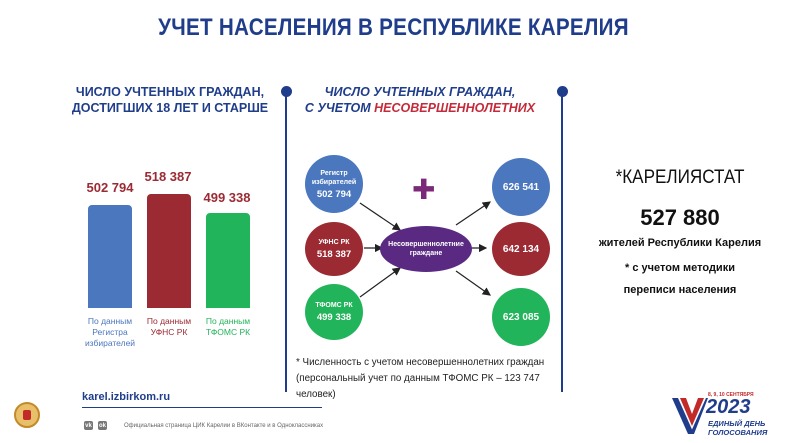  I want to click on bar-caption-tfoms-2: ТФОМС РК, so click(228, 332).